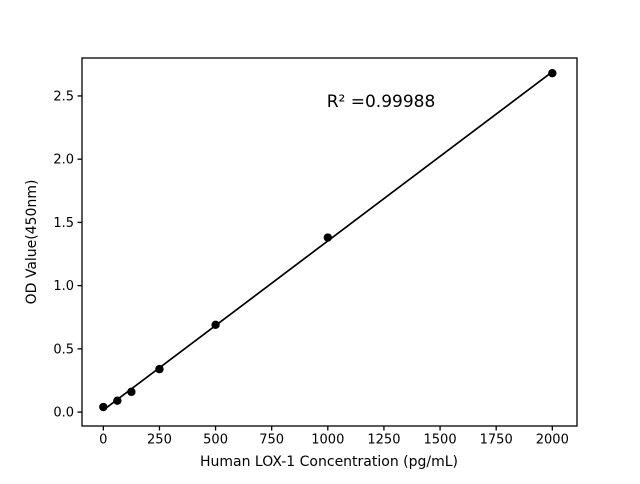 This screenshot has width=640, height=484. I want to click on y-tick-label: 0.5, so click(63, 349).